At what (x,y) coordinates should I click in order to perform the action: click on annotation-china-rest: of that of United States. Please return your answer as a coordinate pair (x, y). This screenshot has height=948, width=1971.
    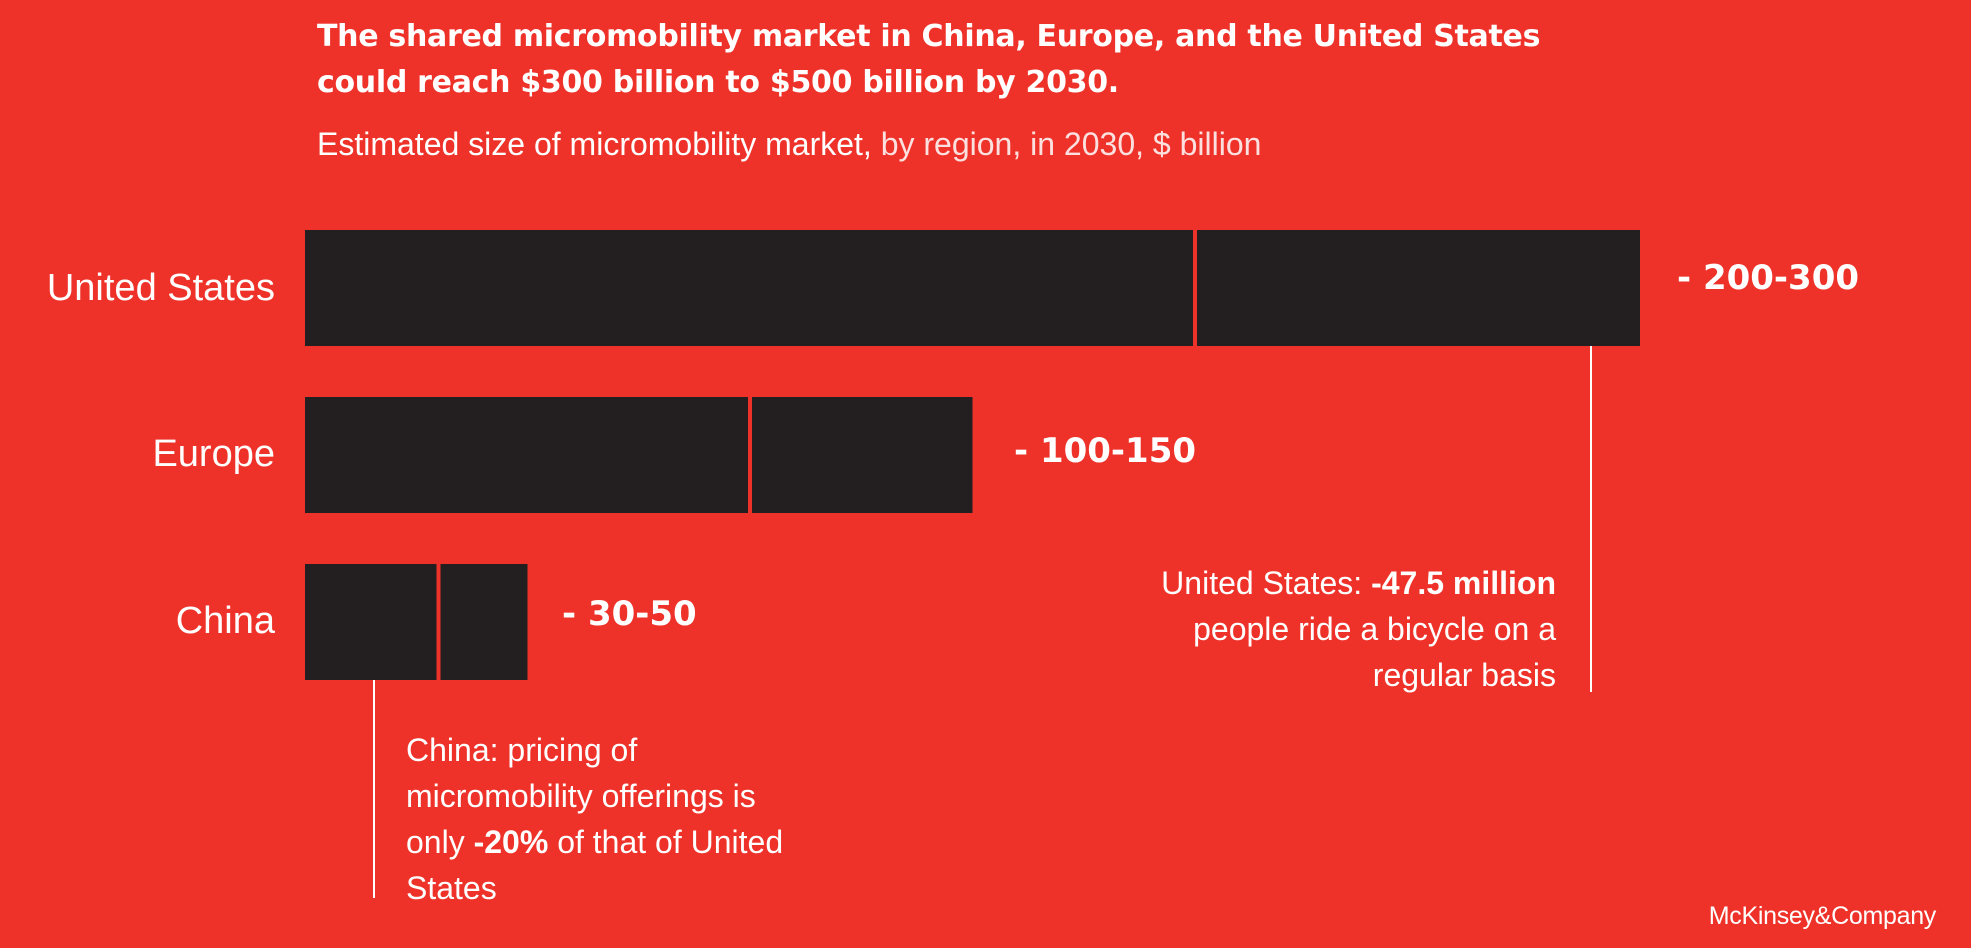
    Looking at the image, I should click on (595, 865).